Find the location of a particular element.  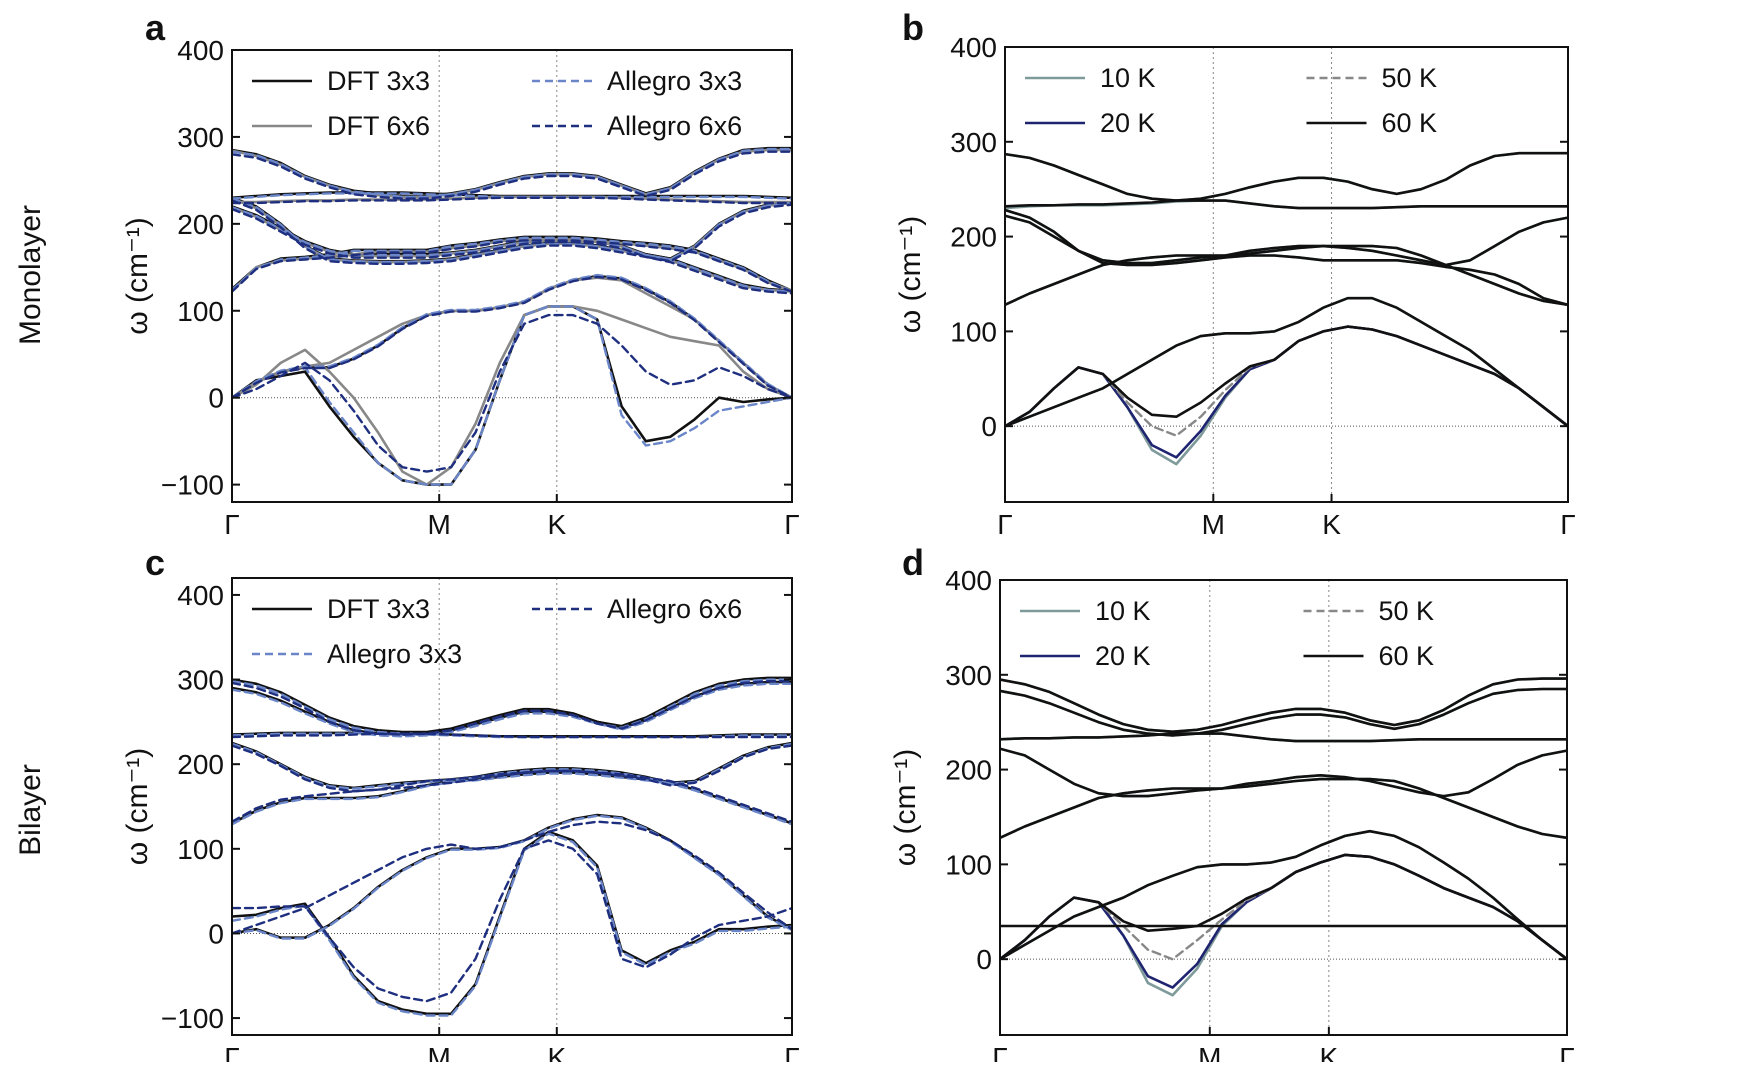

panel-letter-a: a is located at coordinates (155, 27).